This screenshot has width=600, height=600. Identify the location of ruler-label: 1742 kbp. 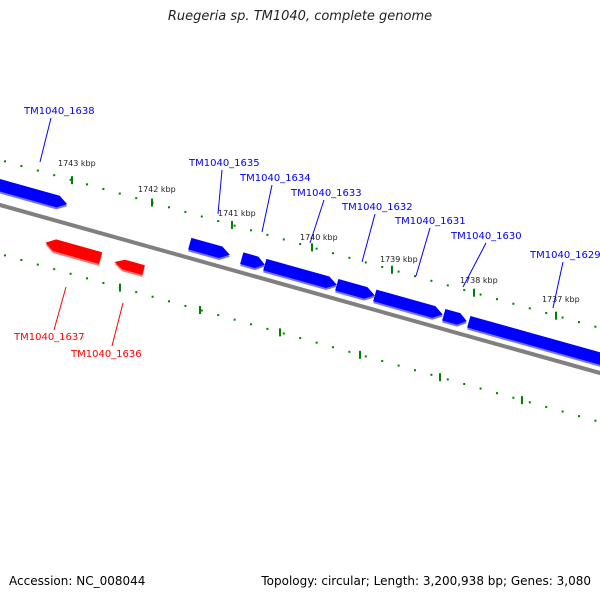
(157, 189).